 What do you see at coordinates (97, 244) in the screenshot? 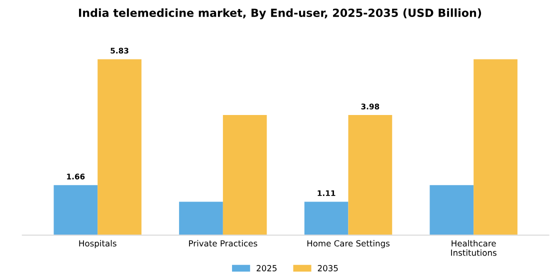
I see `x-tick-label: Hospitals` at bounding box center [97, 244].